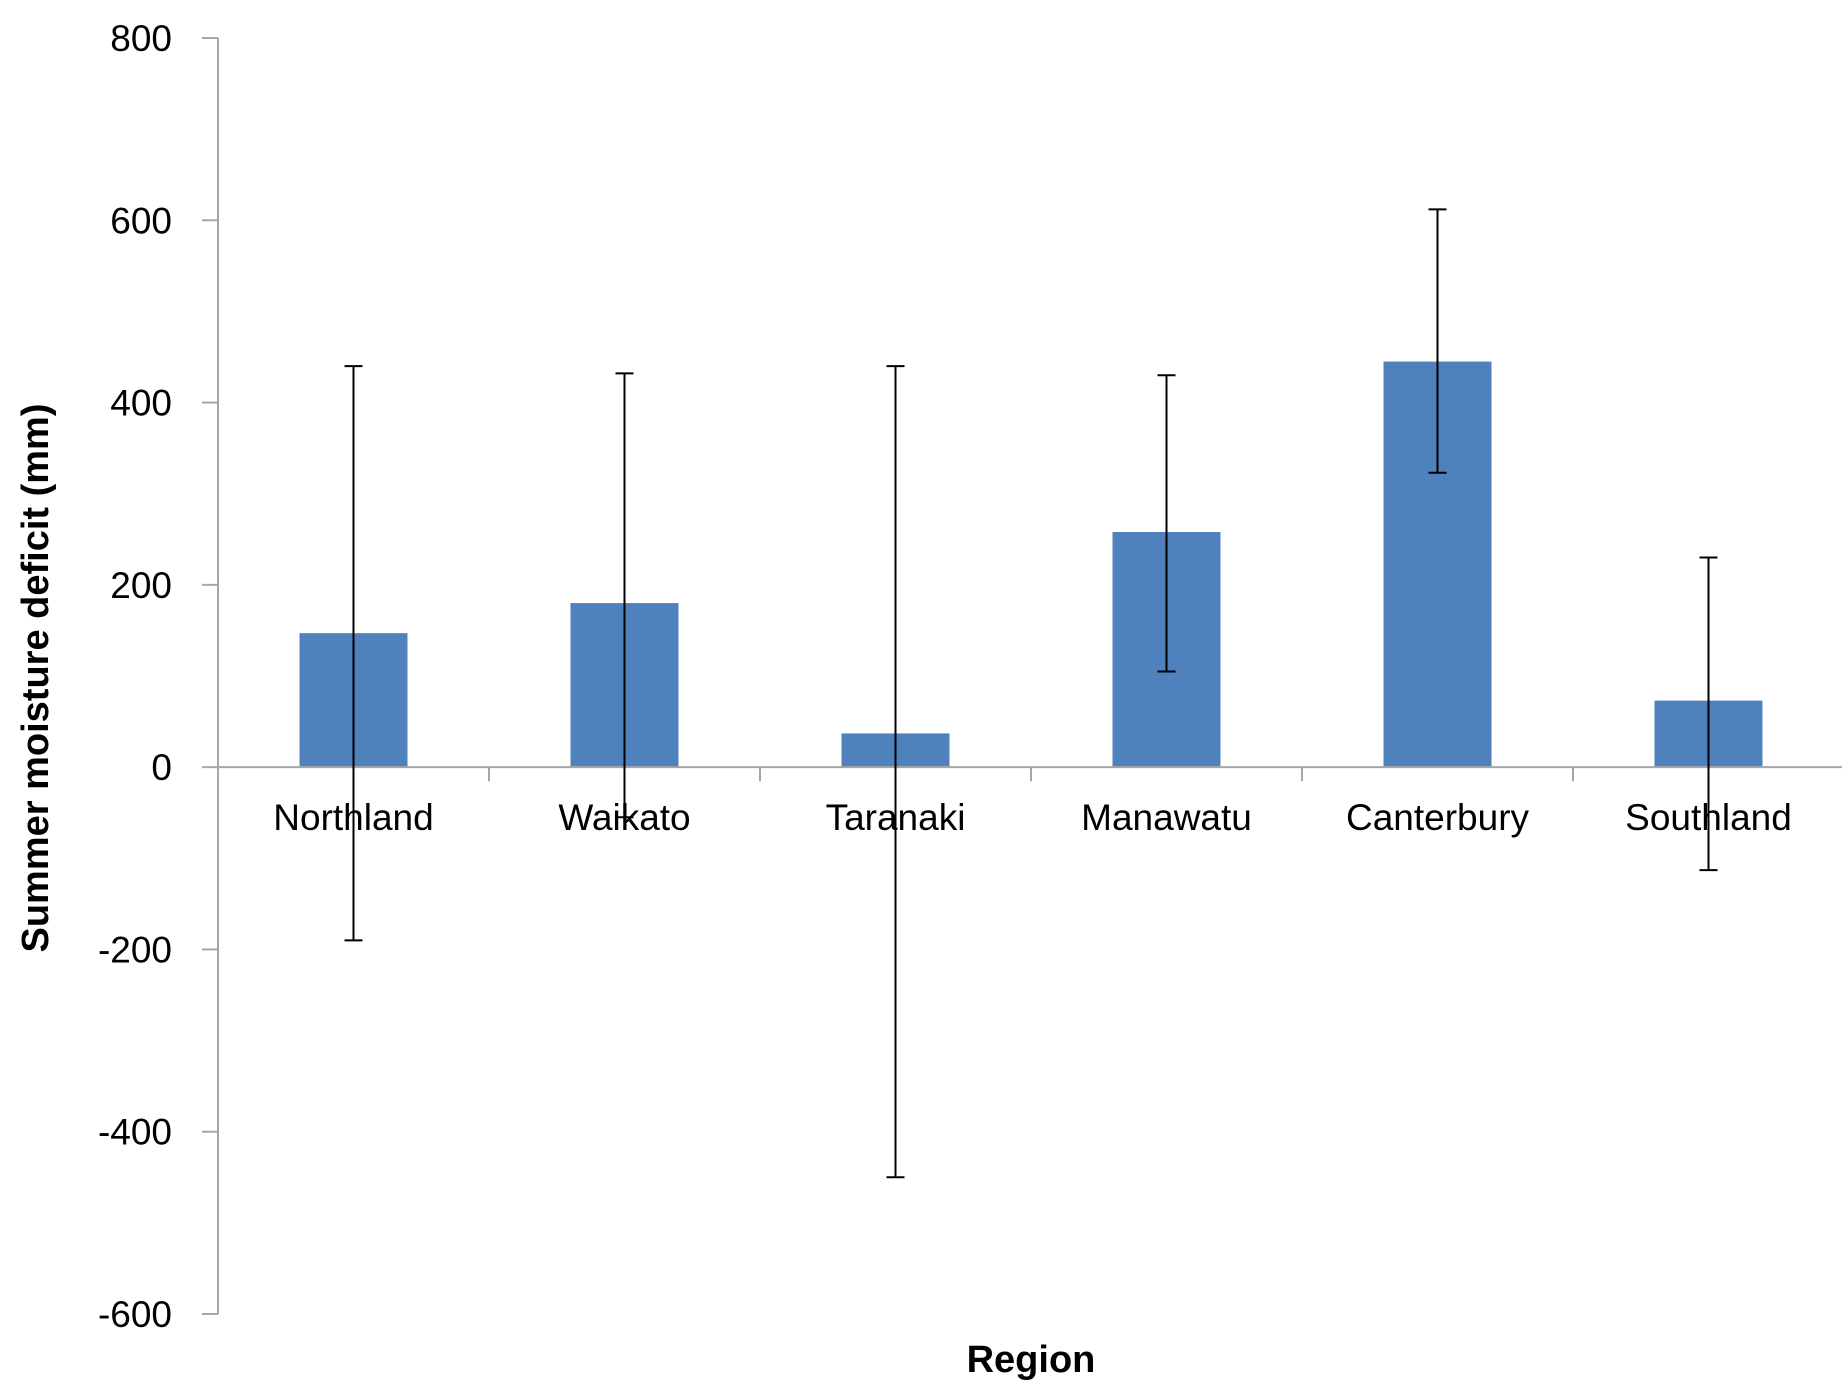 This screenshot has width=1842, height=1384. What do you see at coordinates (1166, 523) in the screenshot?
I see `error-bar-manawatu` at bounding box center [1166, 523].